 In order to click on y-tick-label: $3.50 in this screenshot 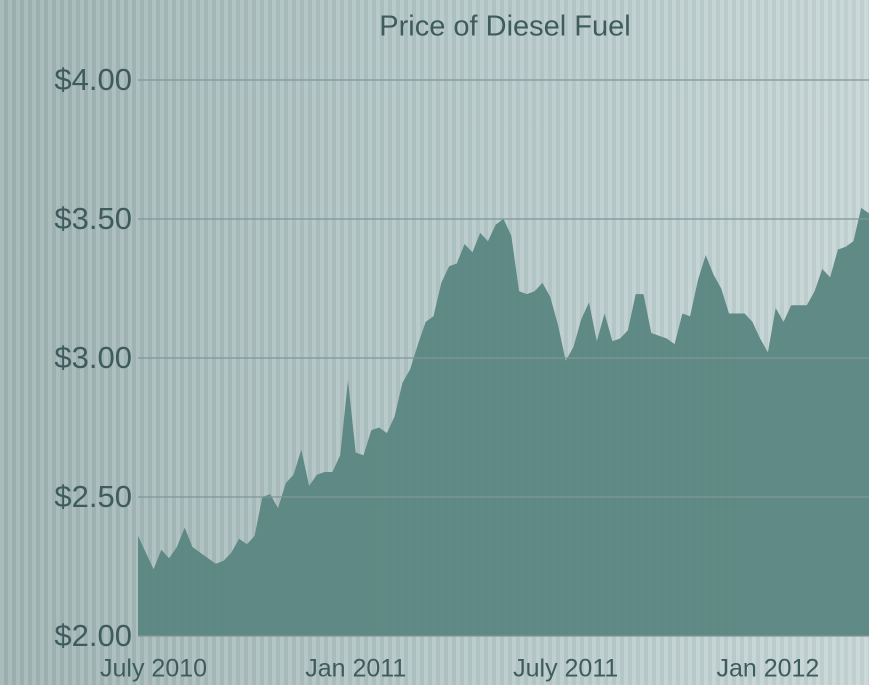, I will do `click(93, 218)`.